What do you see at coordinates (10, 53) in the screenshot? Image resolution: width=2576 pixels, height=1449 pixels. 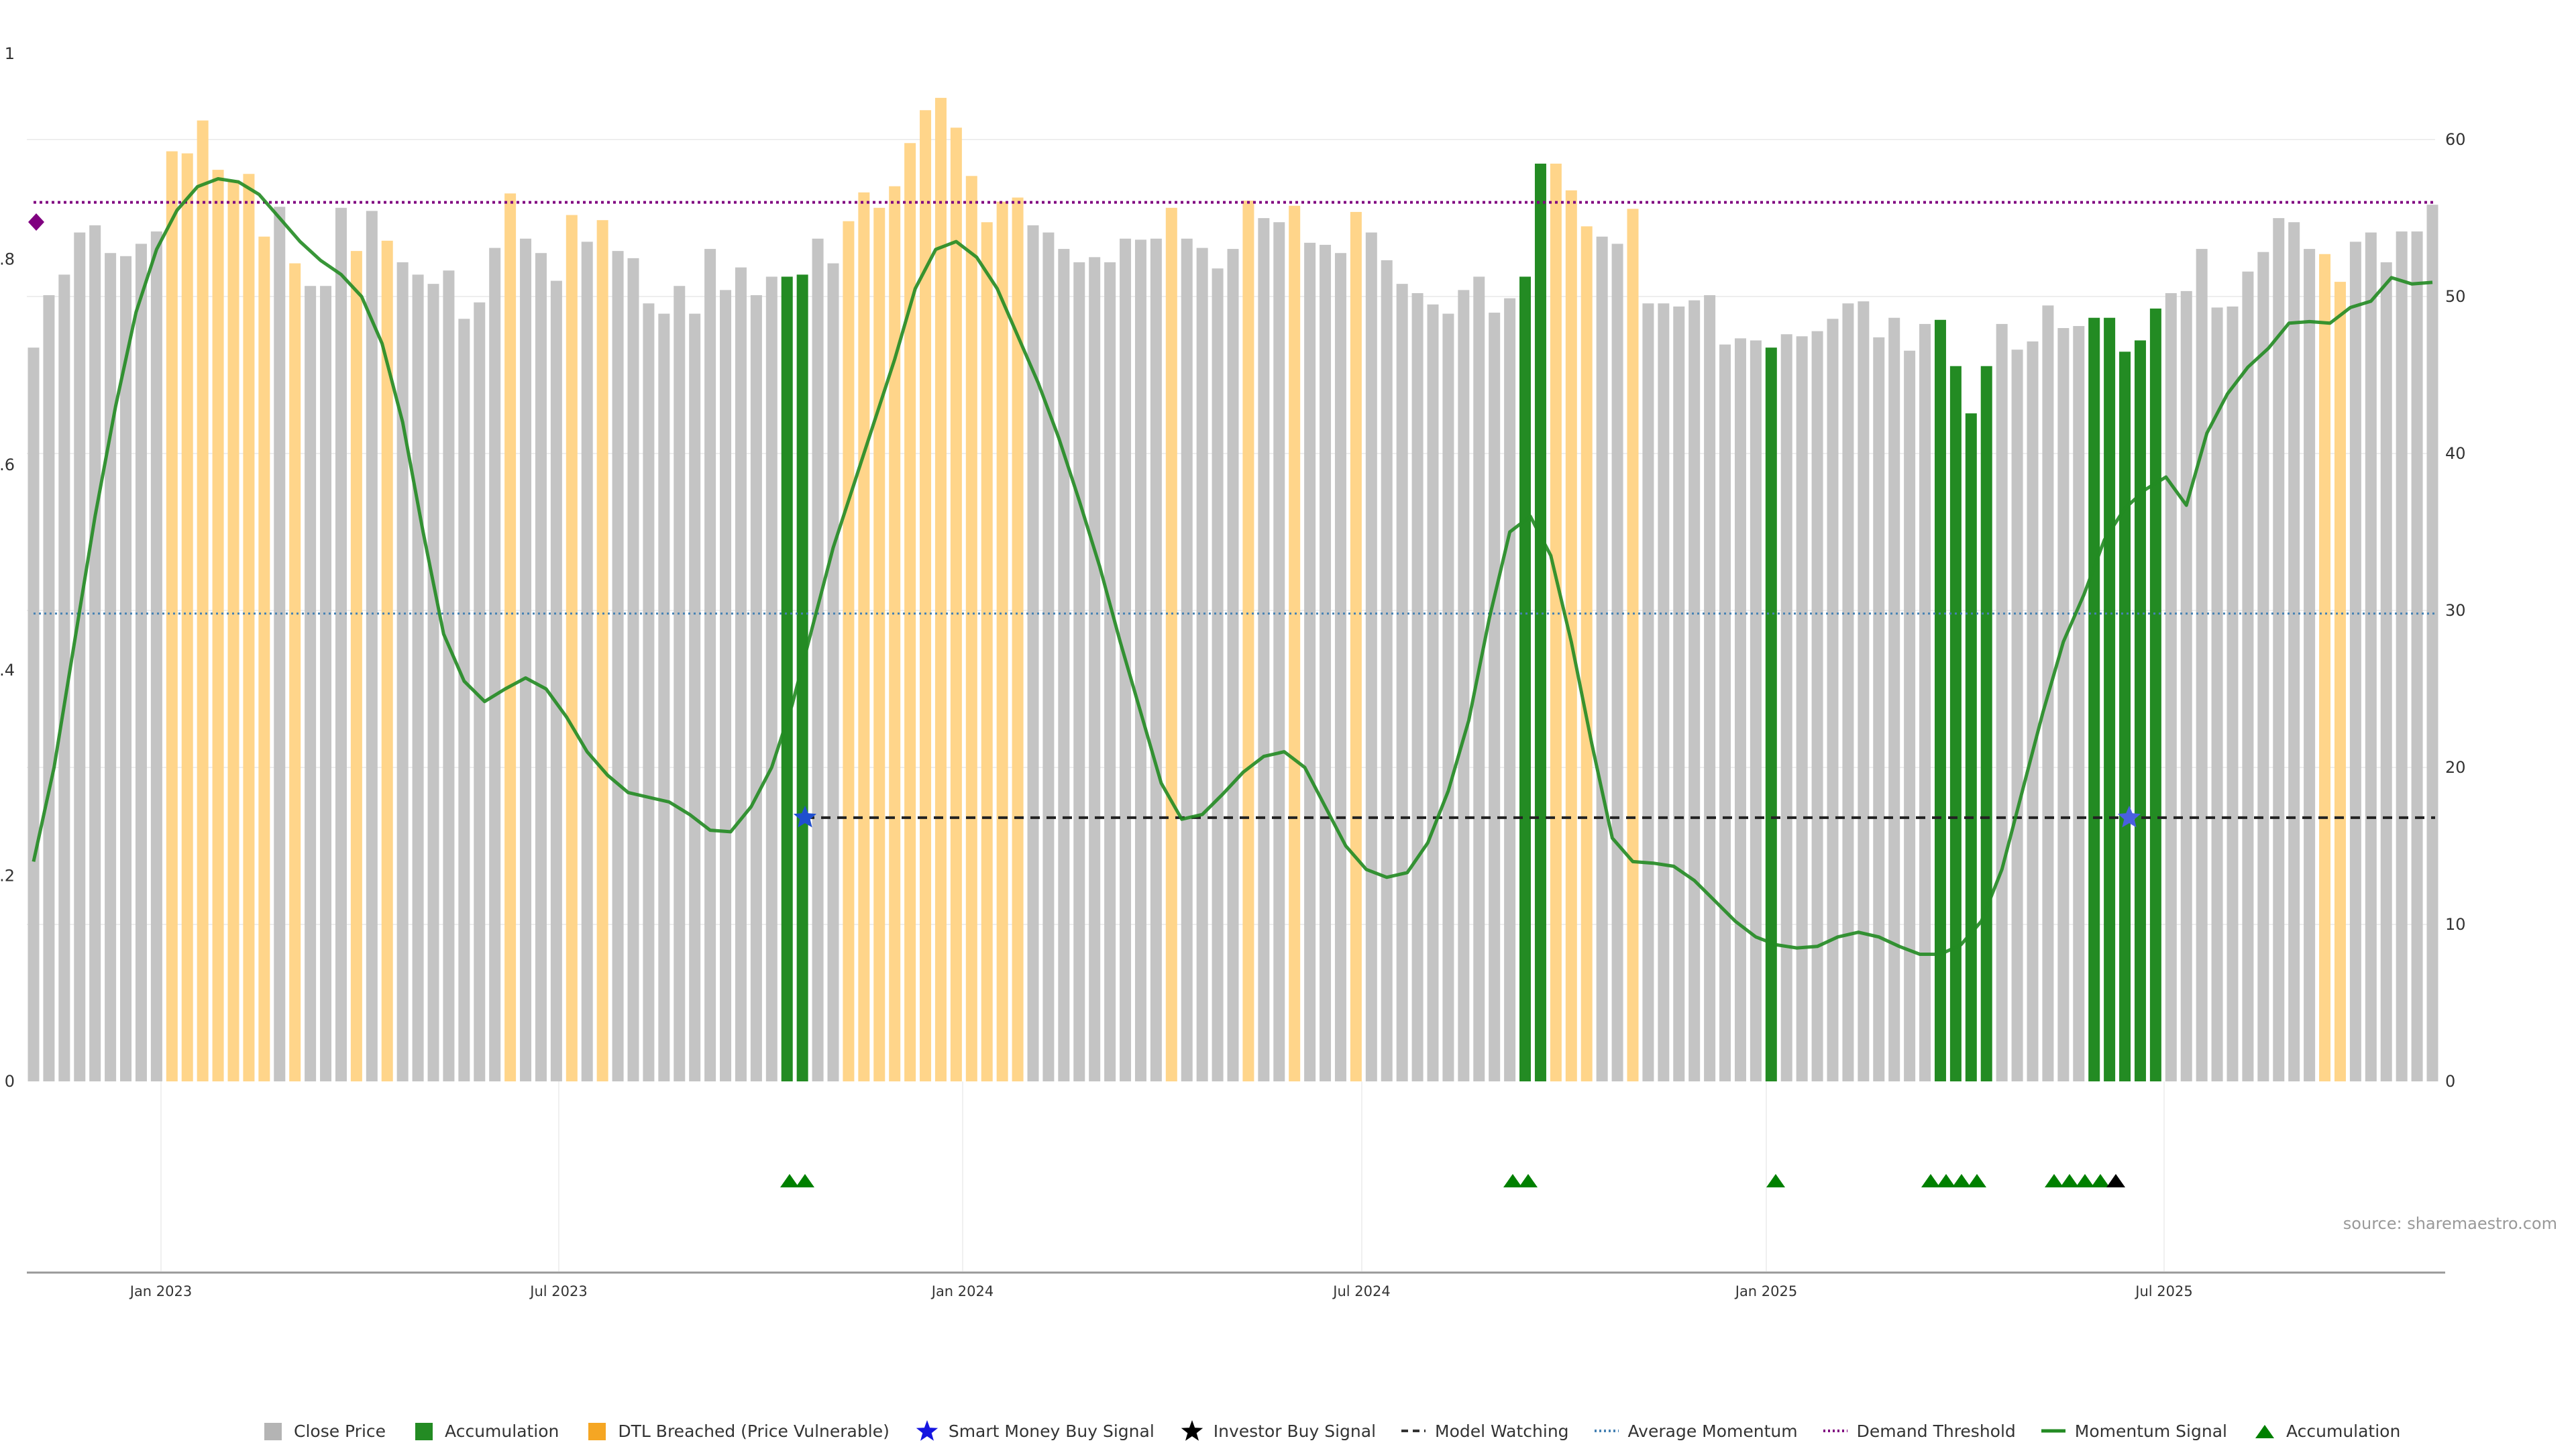 I see `left-tick-label: 1` at bounding box center [10, 53].